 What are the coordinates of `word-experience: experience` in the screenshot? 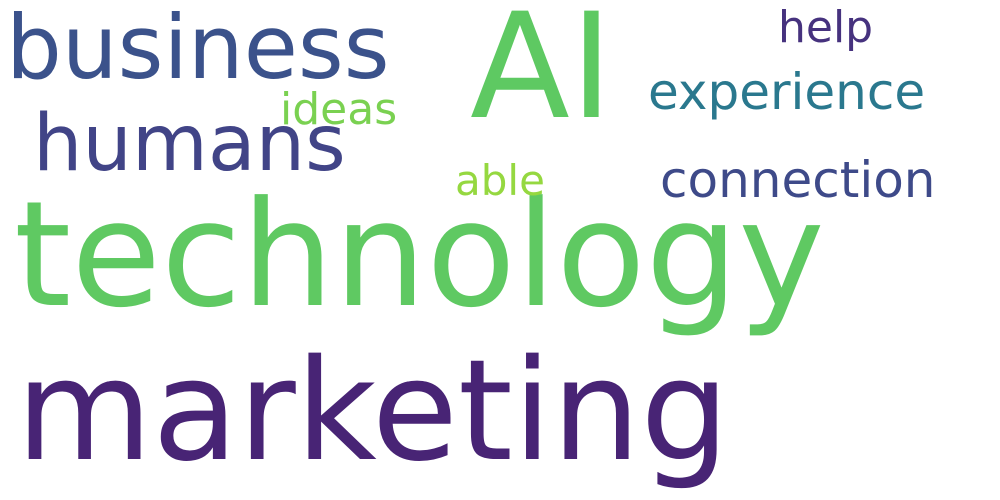 It's located at (787, 92).